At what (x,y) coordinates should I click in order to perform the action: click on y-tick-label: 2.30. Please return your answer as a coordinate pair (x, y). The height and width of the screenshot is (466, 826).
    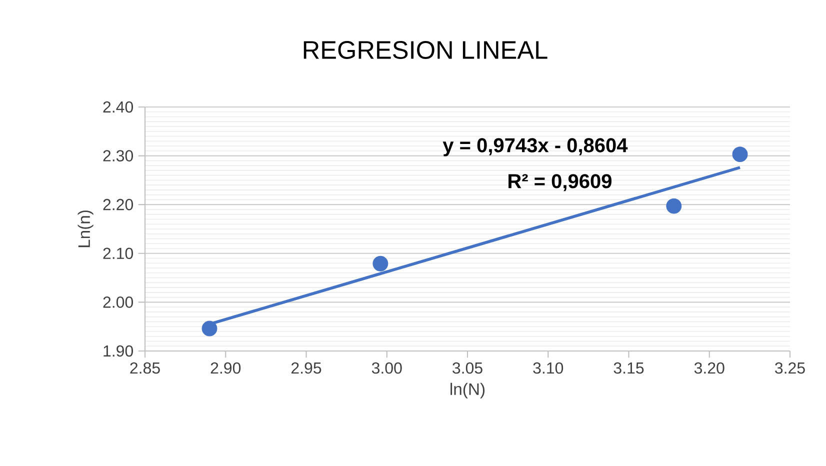
    Looking at the image, I should click on (118, 156).